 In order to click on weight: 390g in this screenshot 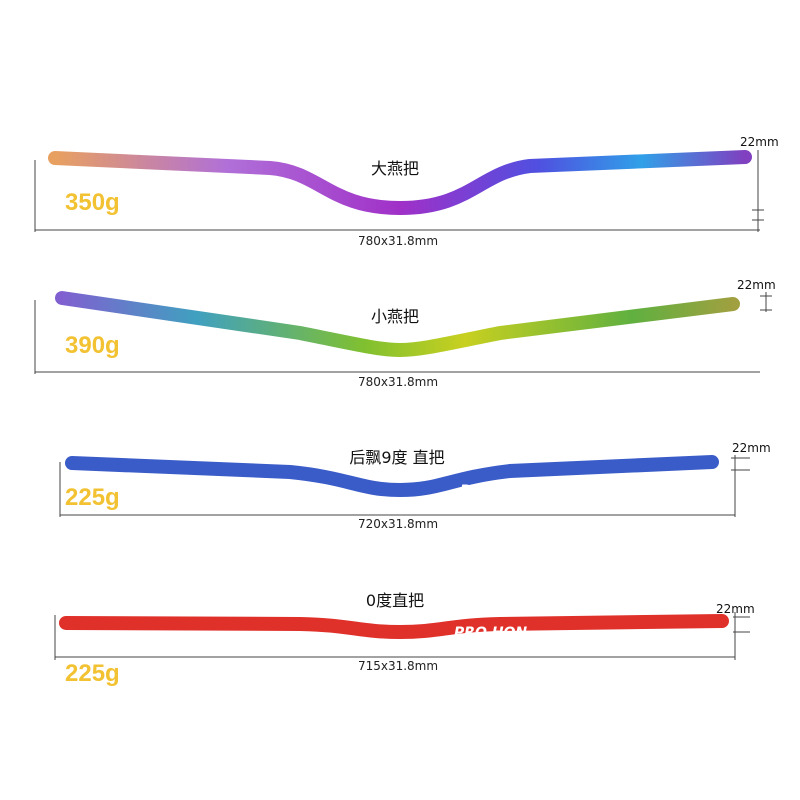, I will do `click(92, 345)`.